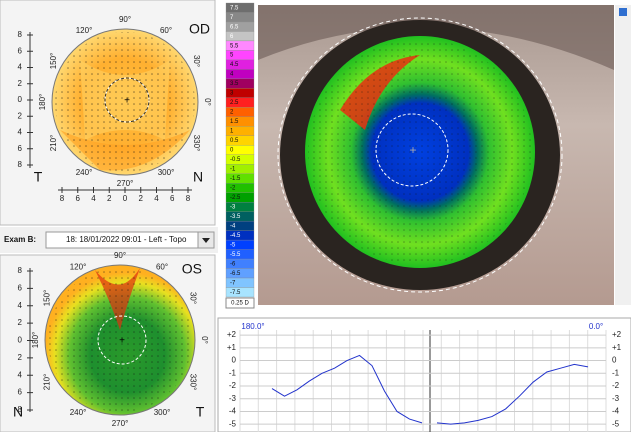  What do you see at coordinates (240, 304) in the screenshot?
I see `unit-label: 0.25 D` at bounding box center [240, 304].